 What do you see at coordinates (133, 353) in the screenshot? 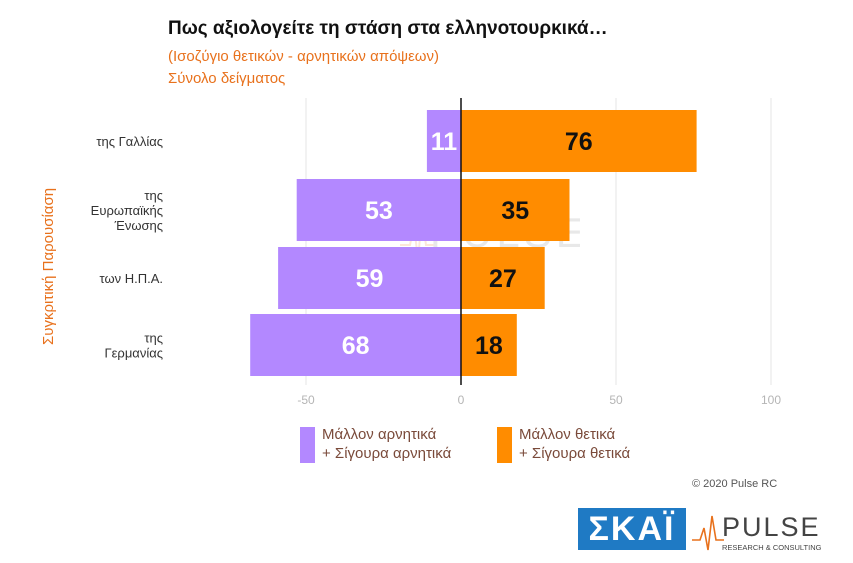
I see `category-label: Γερμανίας` at bounding box center [133, 353].